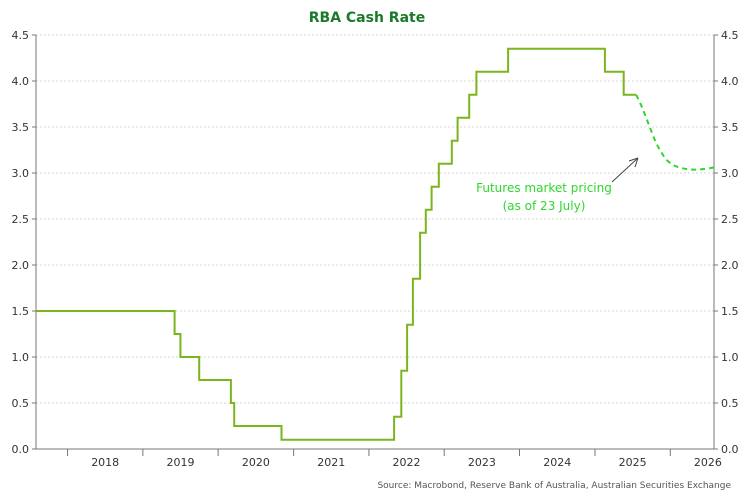  I want to click on y-tick-label-right-1: 0.5, so click(730, 403).